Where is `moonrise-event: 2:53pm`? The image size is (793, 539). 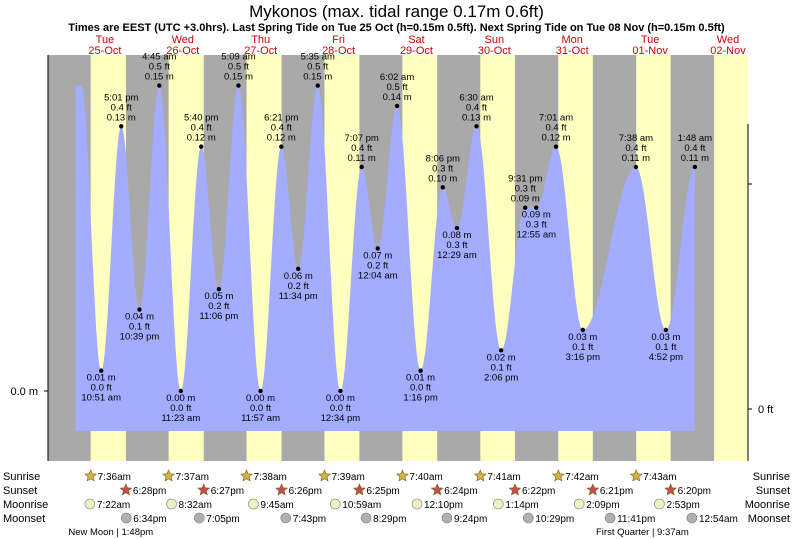 moonrise-event: 2:53pm is located at coordinates (677, 504).